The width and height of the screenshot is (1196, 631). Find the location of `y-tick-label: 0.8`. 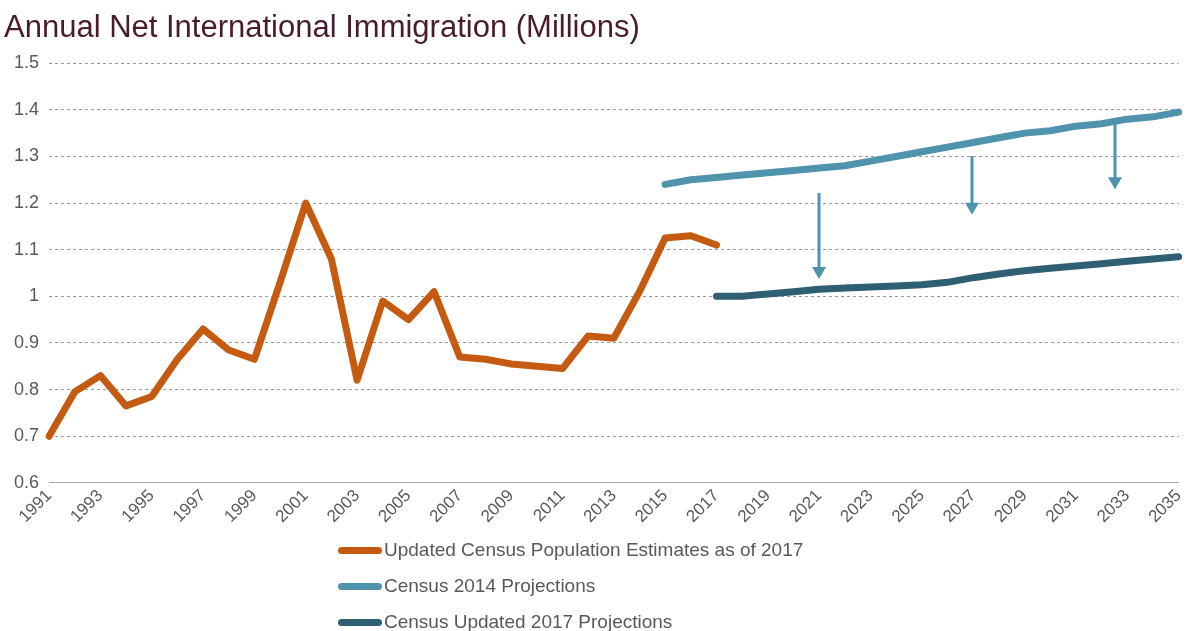

y-tick-label: 0.8 is located at coordinates (26, 388).